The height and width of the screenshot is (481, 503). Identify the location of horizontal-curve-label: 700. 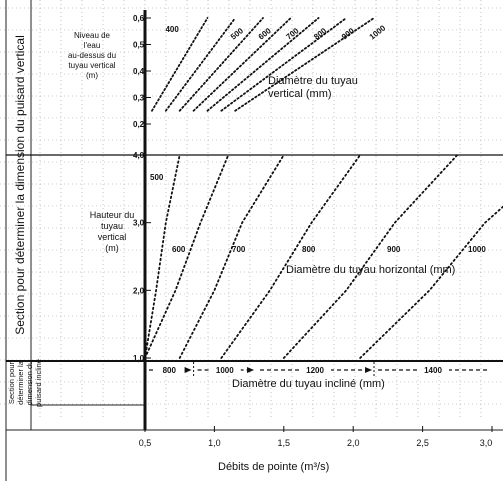
(239, 249).